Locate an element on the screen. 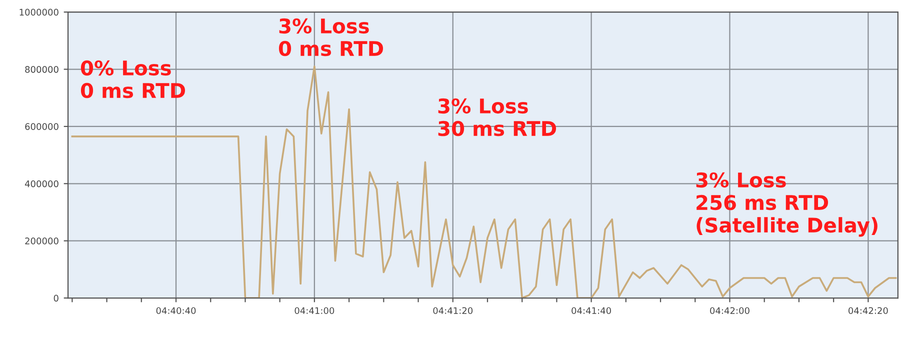 The height and width of the screenshot is (340, 913). y-tick-label: 400000 is located at coordinates (41, 184).